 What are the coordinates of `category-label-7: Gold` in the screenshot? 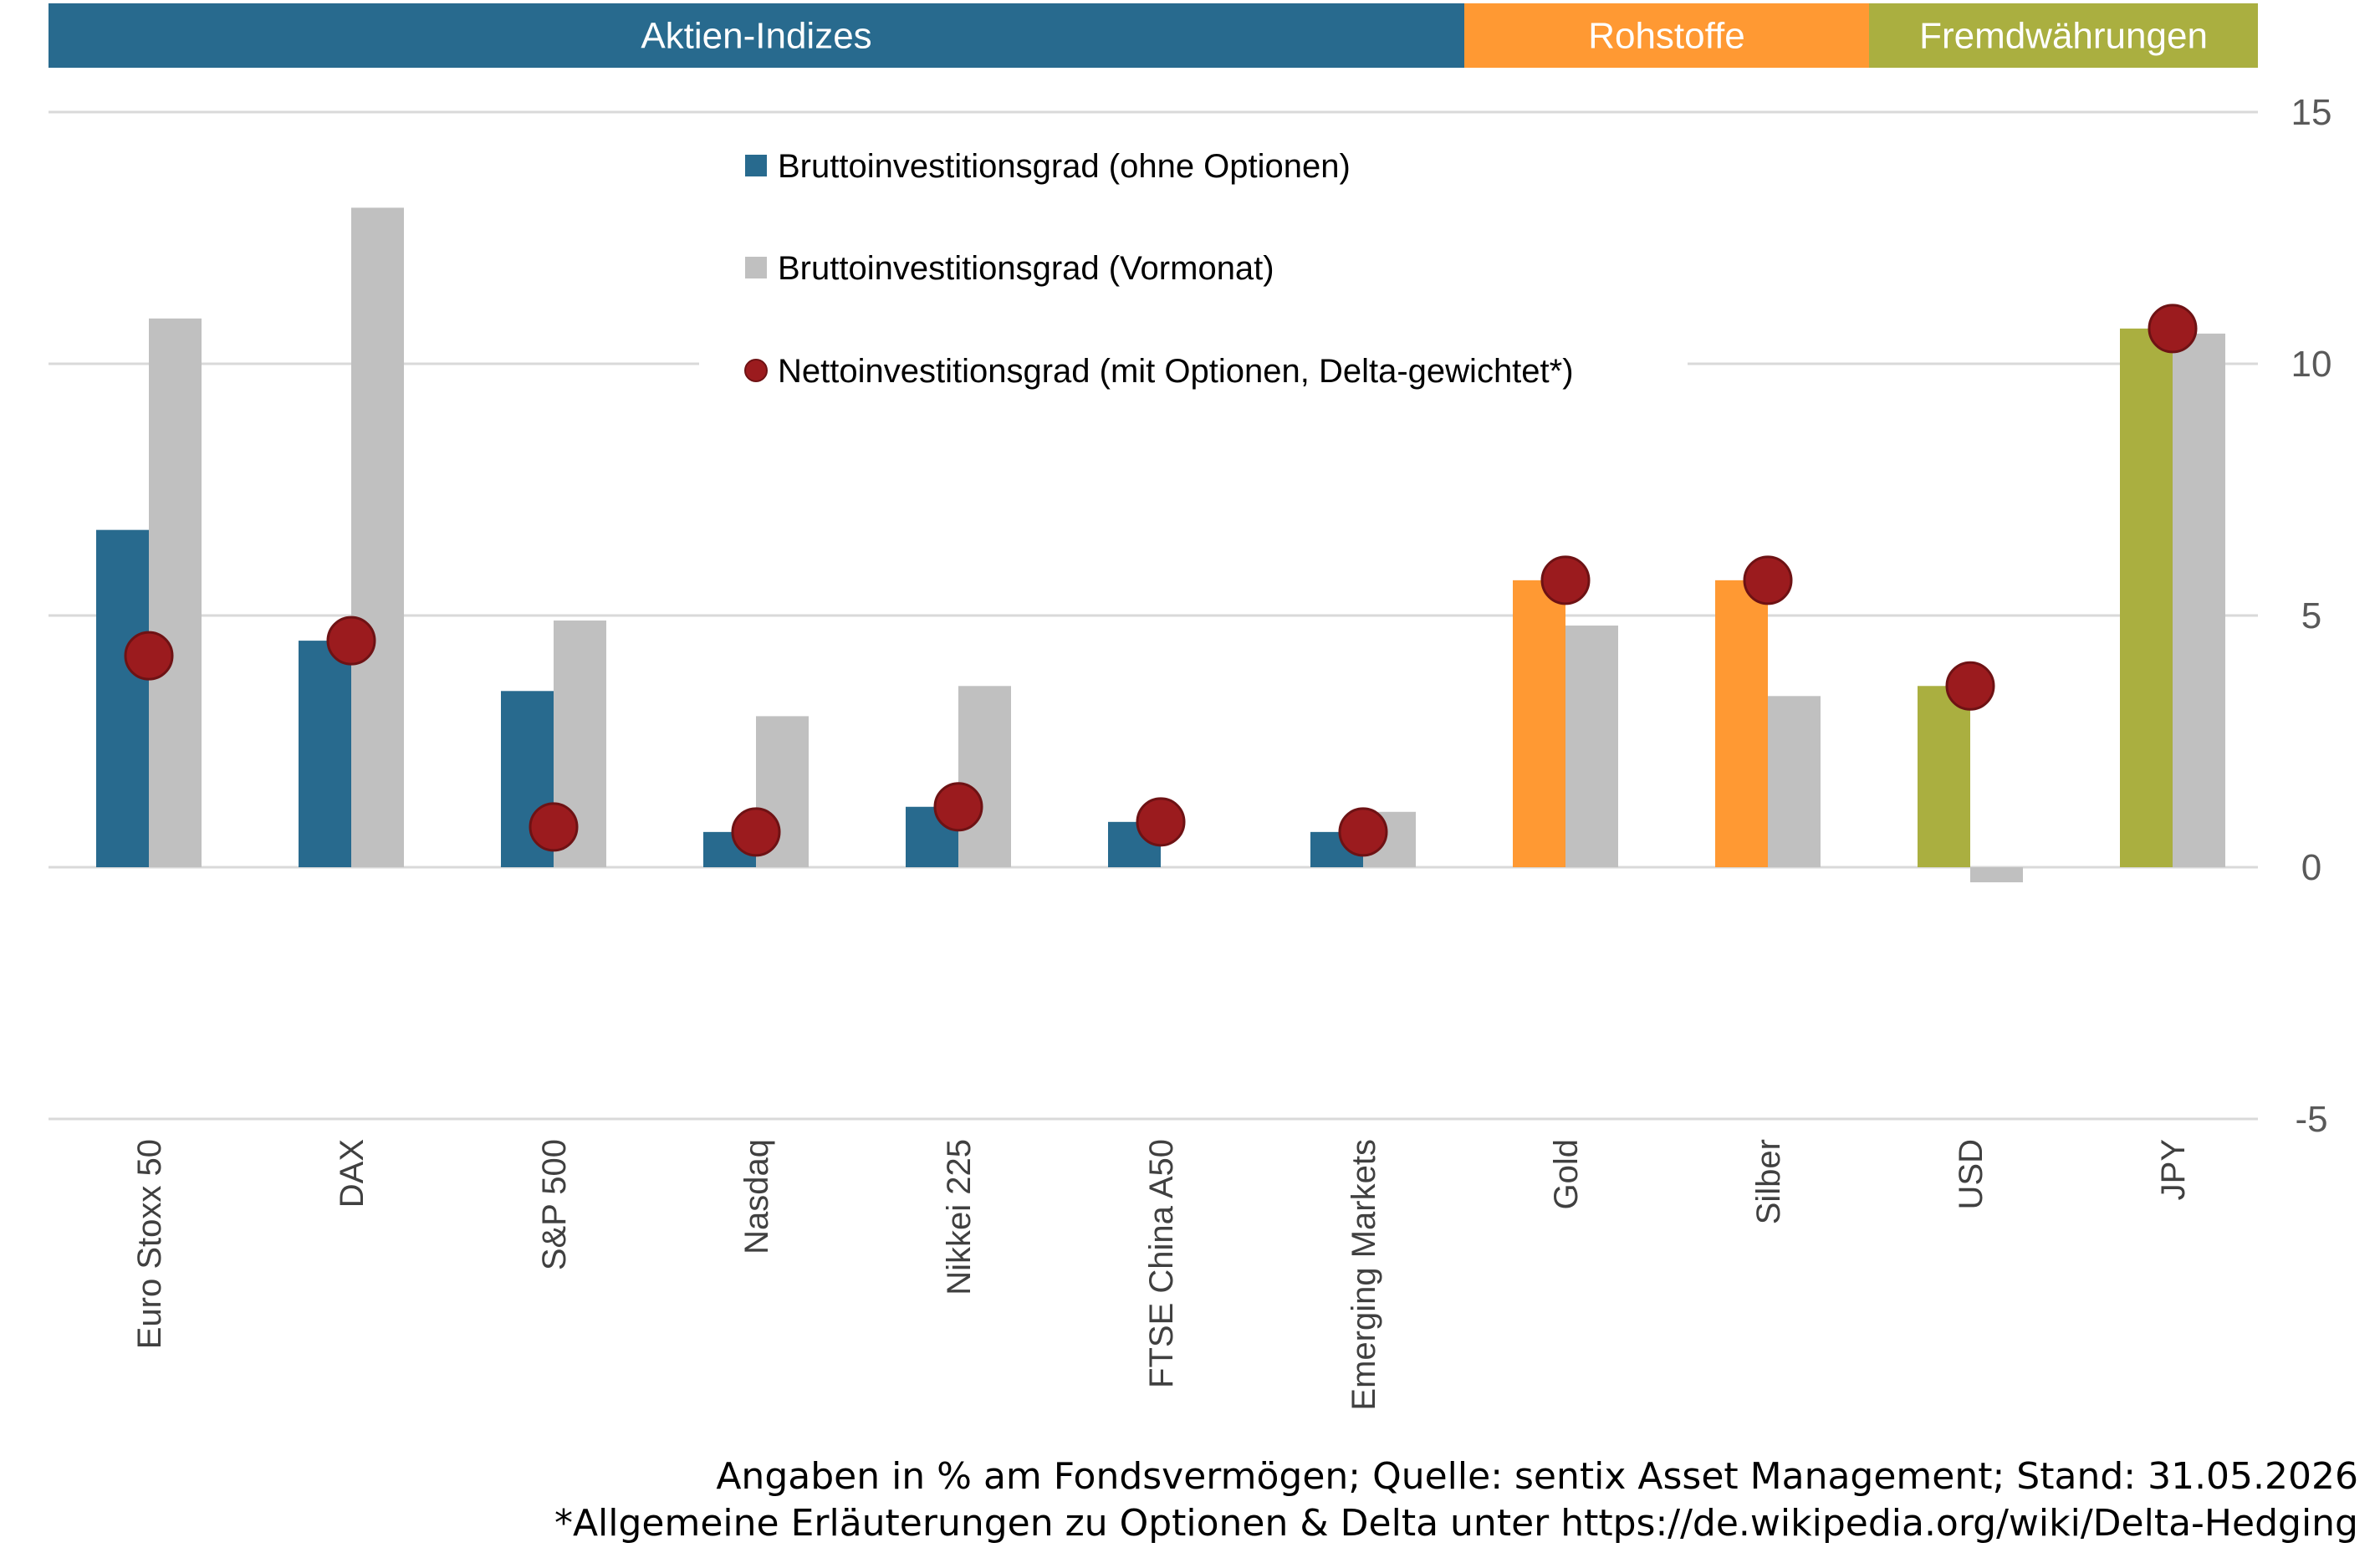 It's located at (1566, 1175).